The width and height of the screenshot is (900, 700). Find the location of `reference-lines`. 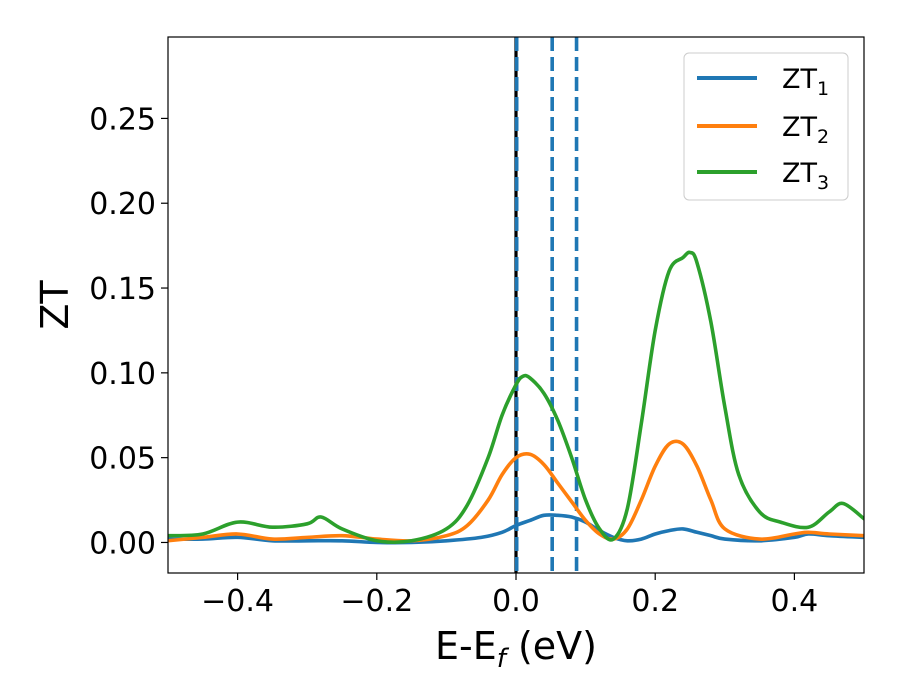

reference-lines is located at coordinates (546, 305).